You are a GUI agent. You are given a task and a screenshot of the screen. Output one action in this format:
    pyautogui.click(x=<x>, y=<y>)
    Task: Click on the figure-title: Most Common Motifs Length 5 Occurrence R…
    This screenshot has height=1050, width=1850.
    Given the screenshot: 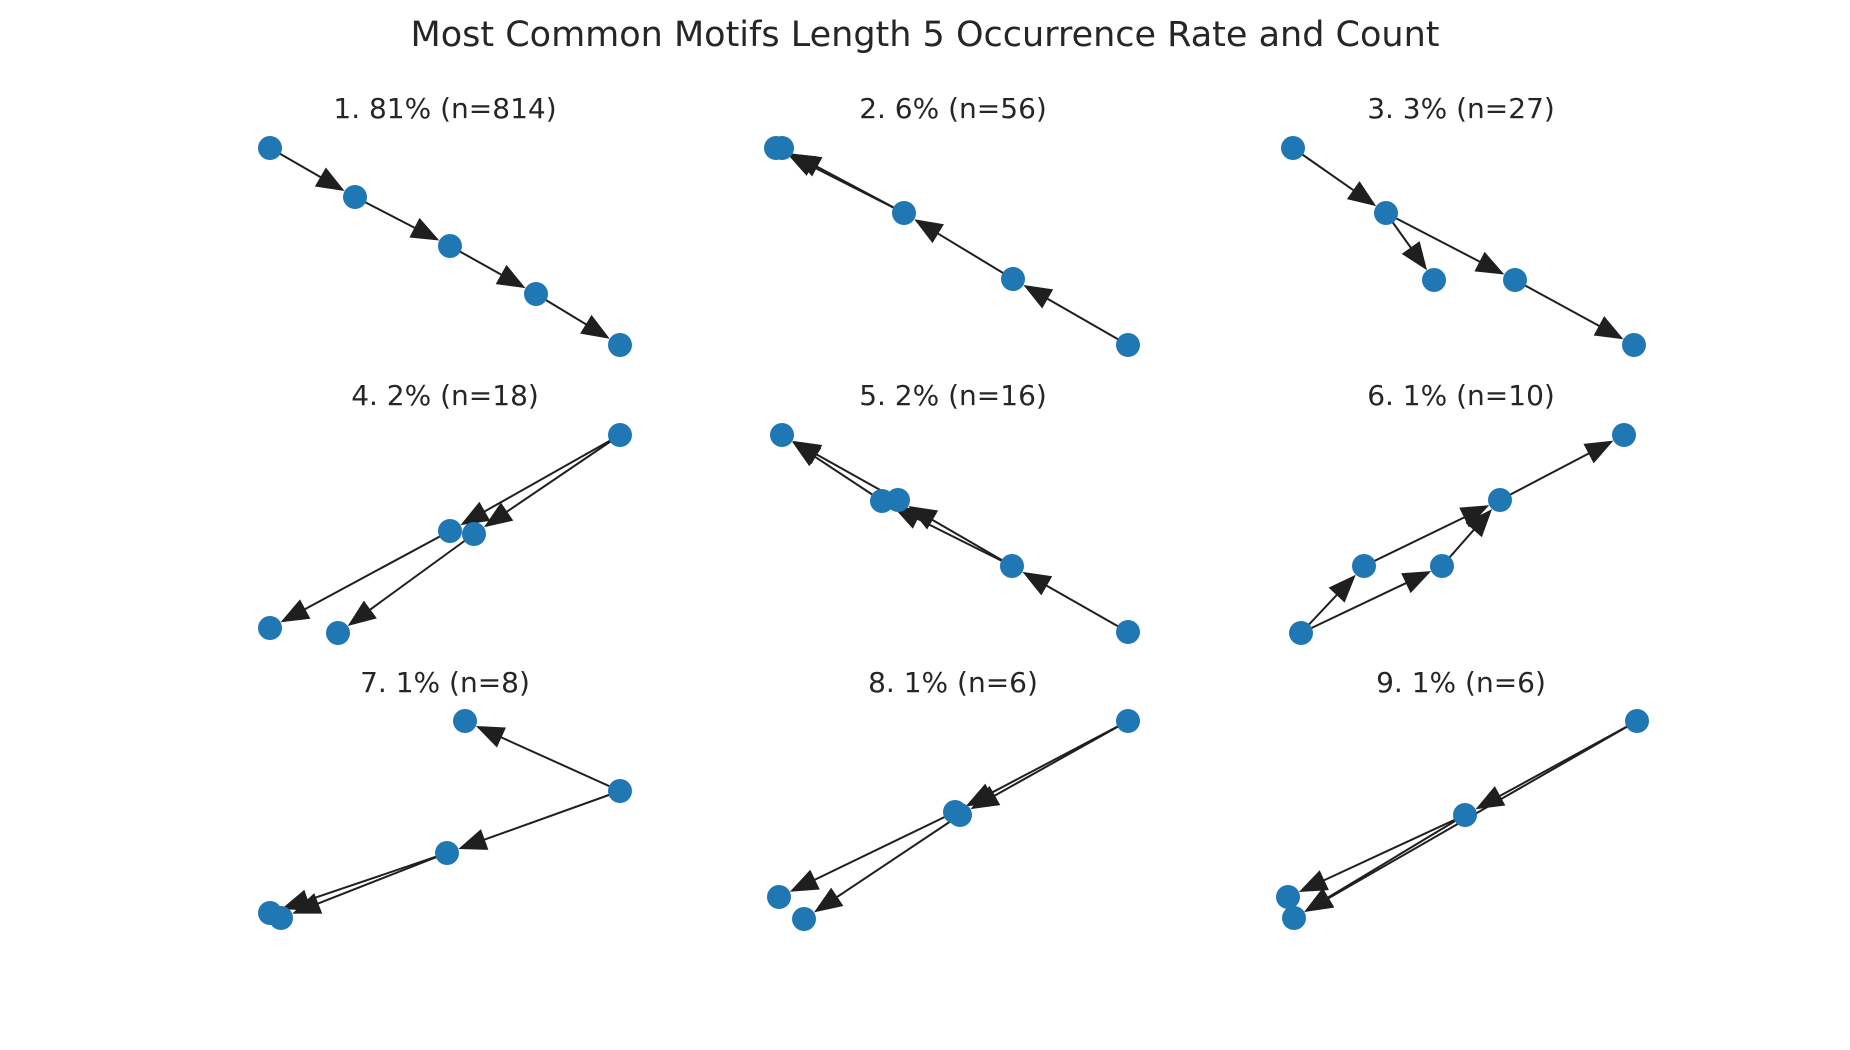 What is the action you would take?
    pyautogui.click(x=925, y=35)
    